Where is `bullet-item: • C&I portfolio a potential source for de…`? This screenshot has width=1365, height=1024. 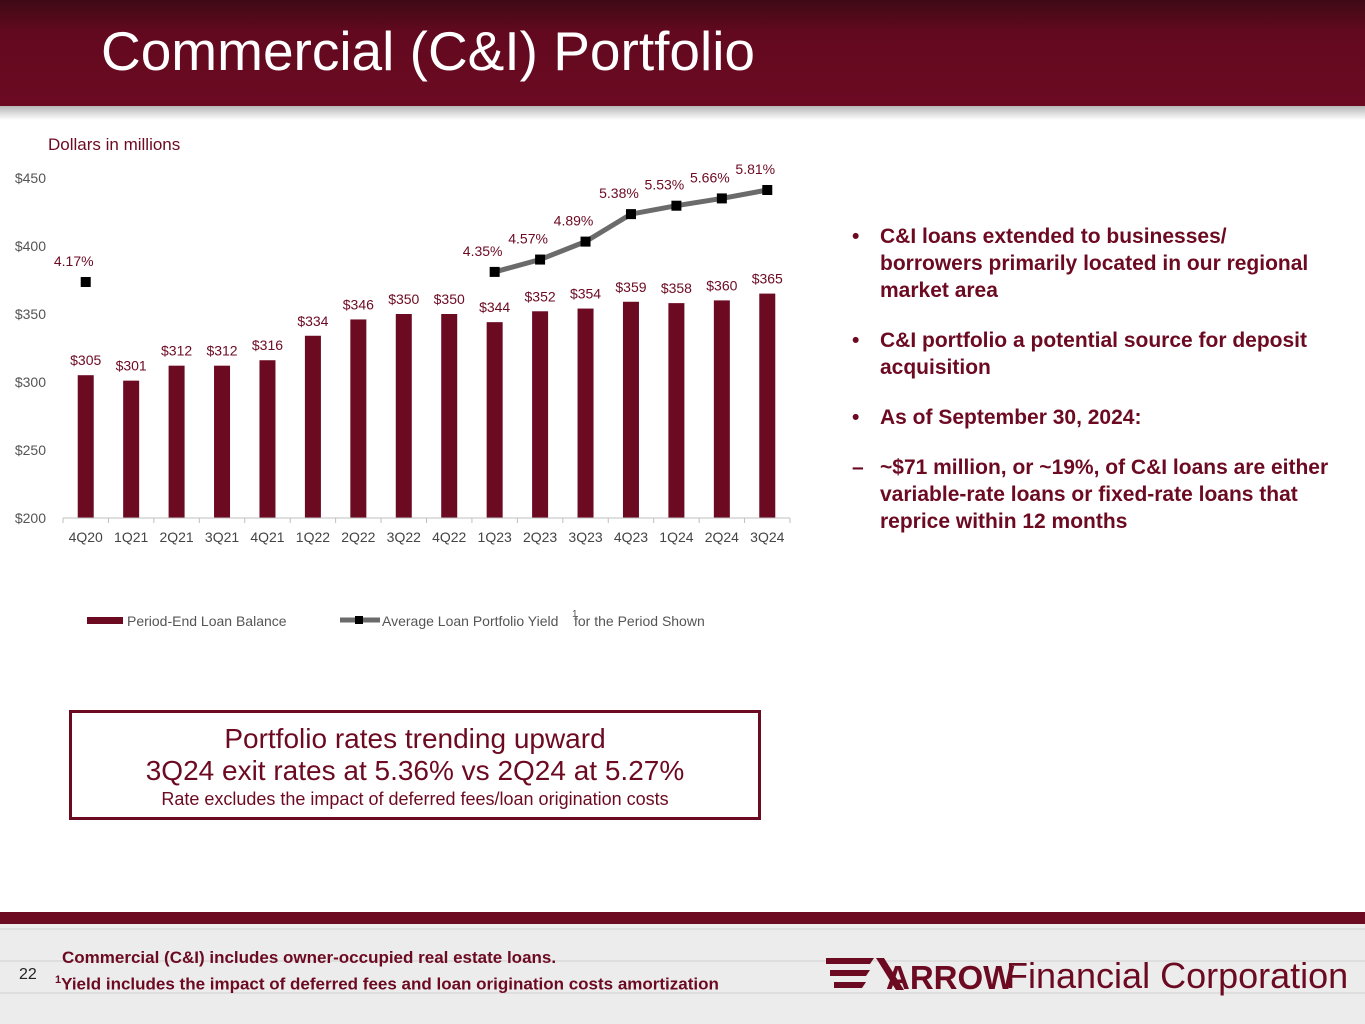
bullet-item: • C&I portfolio a potential source for de… is located at coordinates (1092, 354).